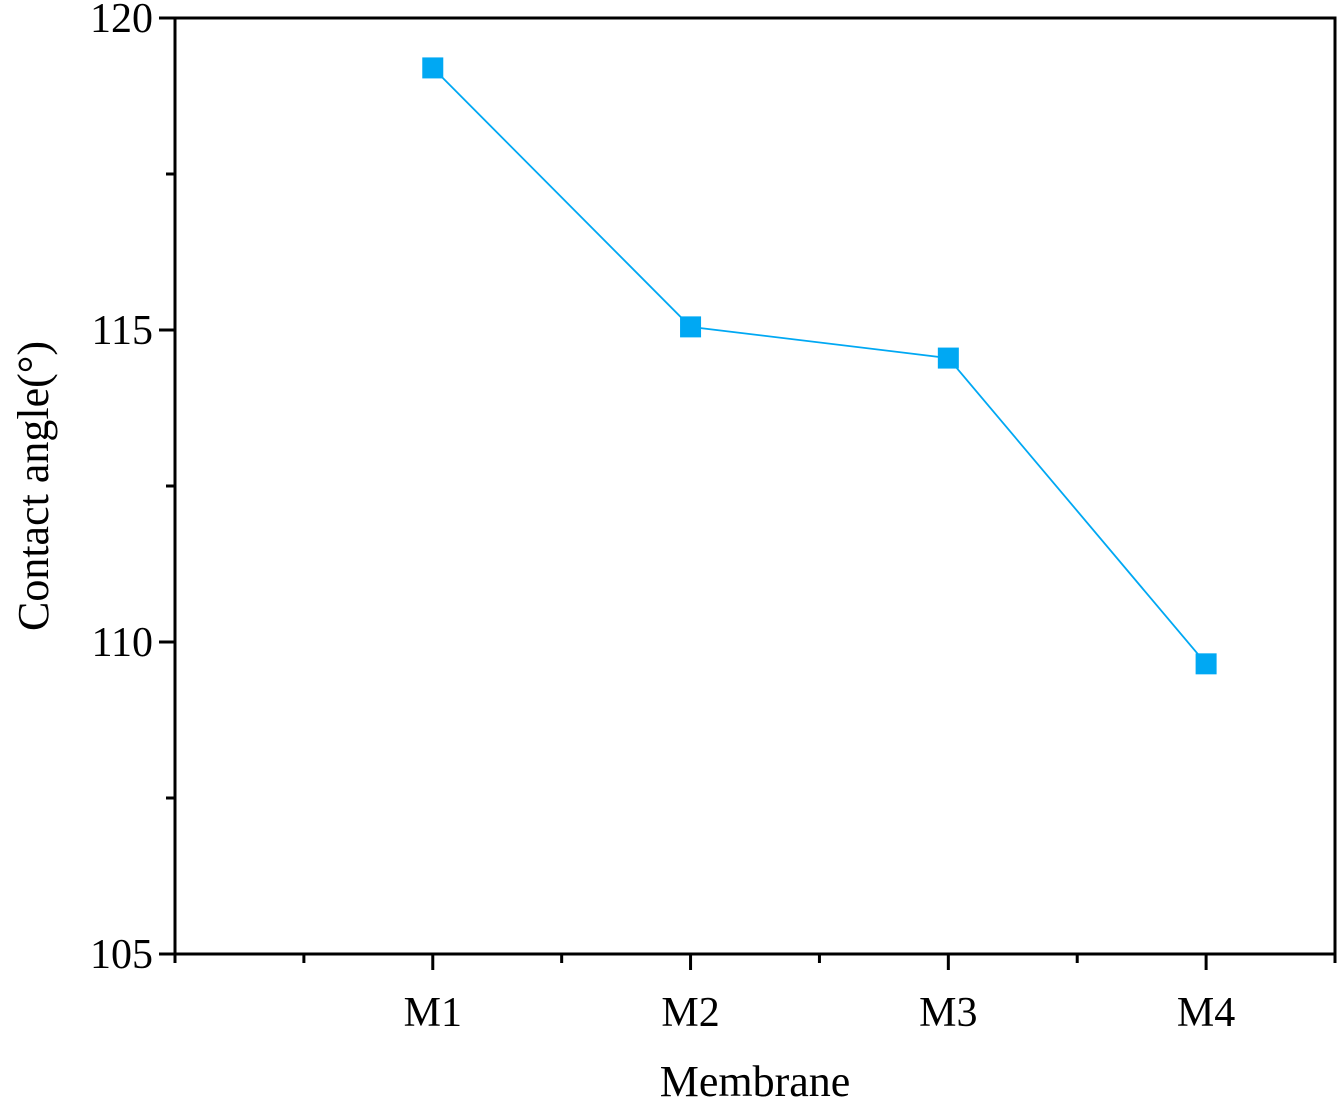 This screenshot has width=1339, height=1106. What do you see at coordinates (1206, 1013) in the screenshot?
I see `x-tick-label: M4` at bounding box center [1206, 1013].